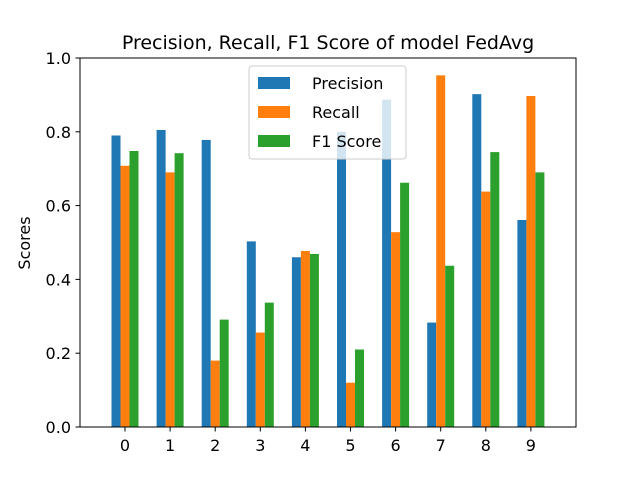 Image resolution: width=640 pixels, height=480 pixels. Describe the element at coordinates (350, 445) in the screenshot. I see `x-tick-label: 5` at that location.